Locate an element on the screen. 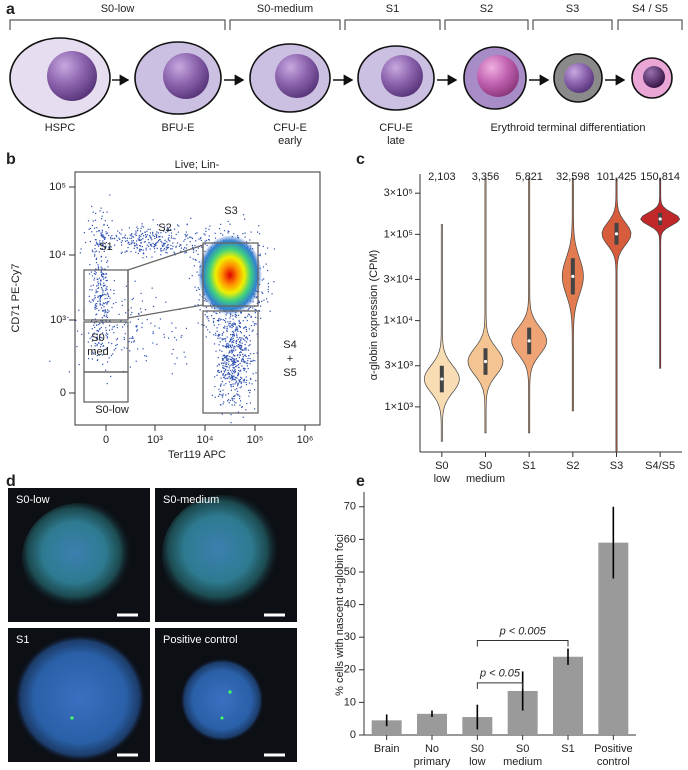 The height and width of the screenshot is (770, 688). gate-label: S0-low is located at coordinates (112, 410).